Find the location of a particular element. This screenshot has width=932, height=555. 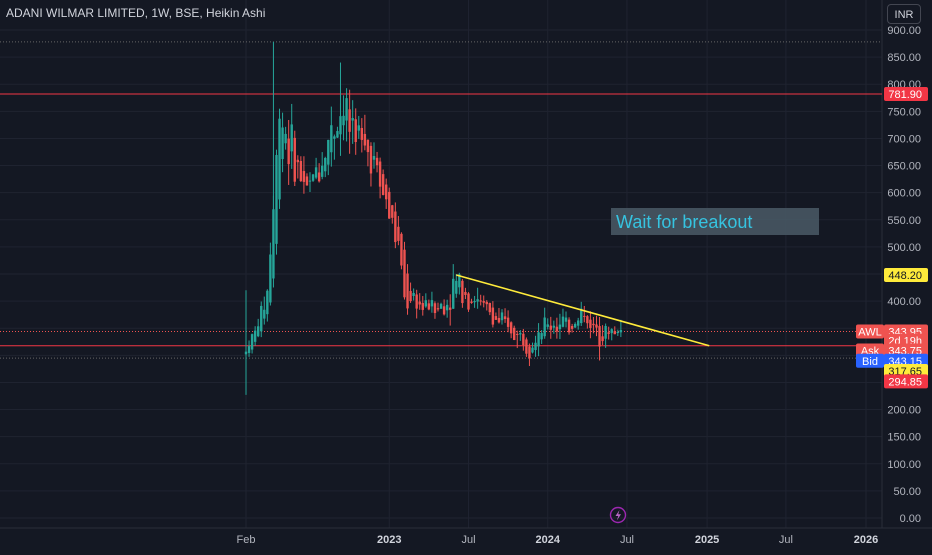

lightning-icon is located at coordinates (618, 515).